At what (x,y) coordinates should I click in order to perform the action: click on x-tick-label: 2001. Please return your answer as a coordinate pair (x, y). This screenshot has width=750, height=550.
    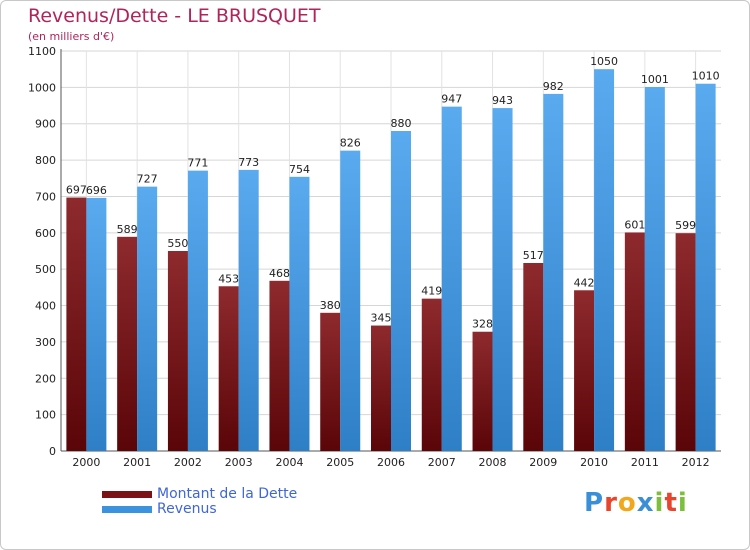
    Looking at the image, I should click on (137, 462).